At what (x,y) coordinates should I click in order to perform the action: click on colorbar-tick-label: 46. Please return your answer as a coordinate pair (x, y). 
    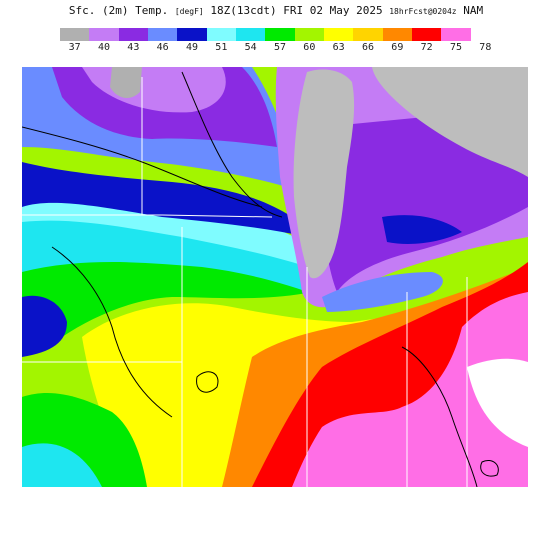
    Looking at the image, I should click on (162, 47).